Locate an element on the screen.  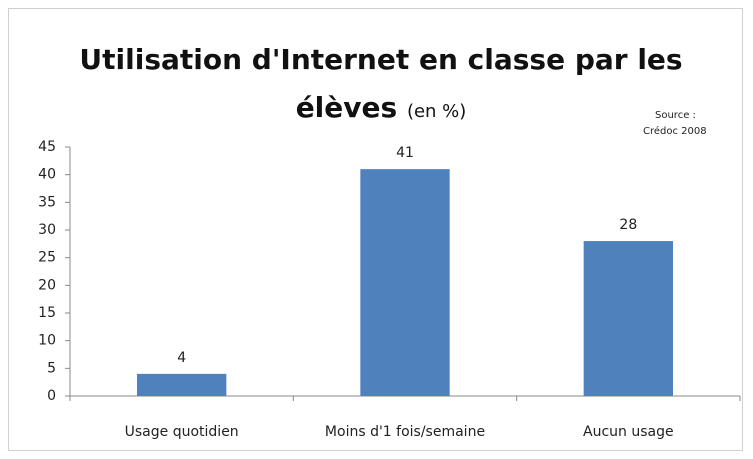
y-tick-label: 25 is located at coordinates (47, 258).